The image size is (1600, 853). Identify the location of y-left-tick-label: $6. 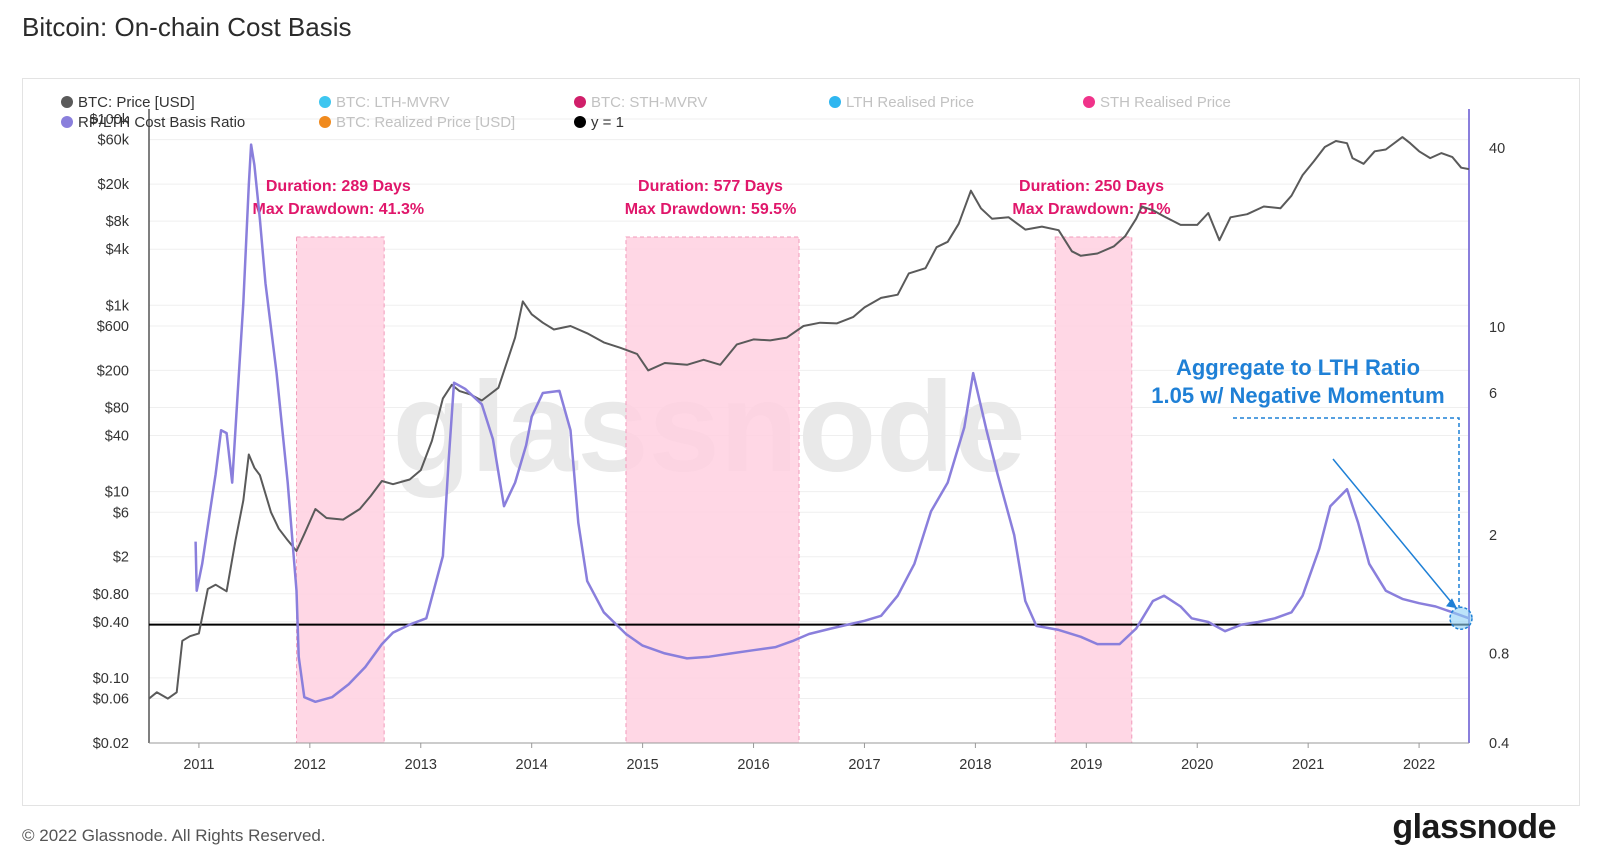
(121, 513).